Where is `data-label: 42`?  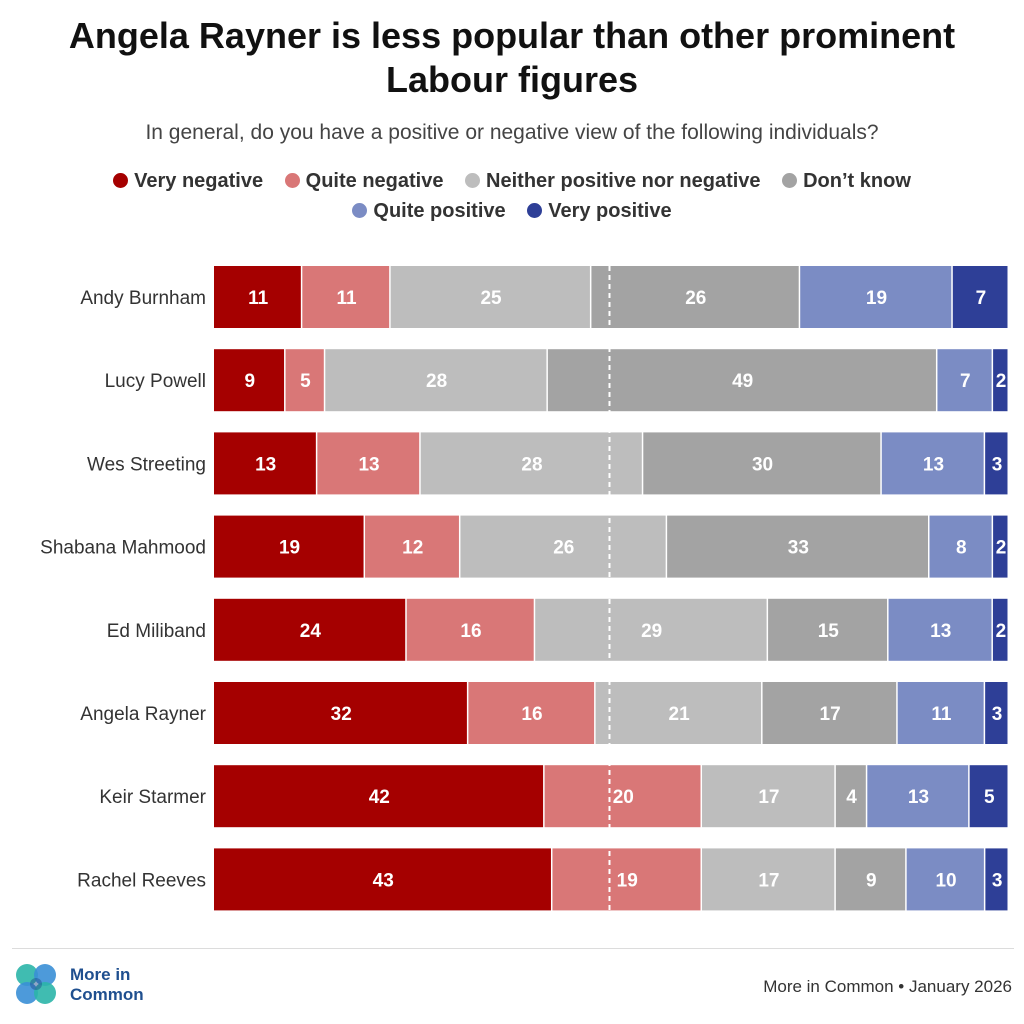 data-label: 42 is located at coordinates (379, 797).